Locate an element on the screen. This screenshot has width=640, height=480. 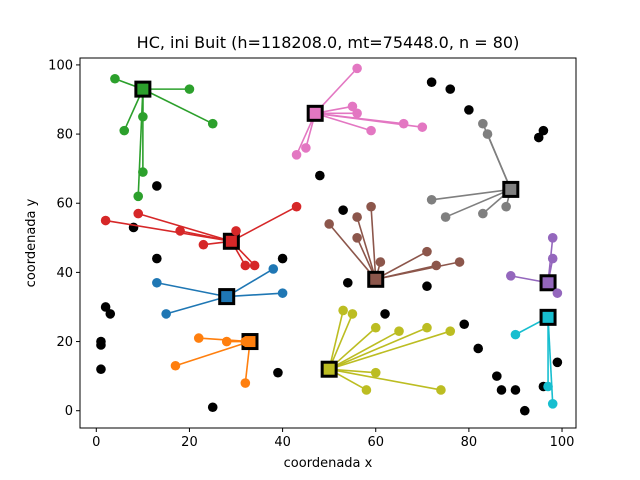
x-tick-label: 80 is located at coordinates (469, 442).